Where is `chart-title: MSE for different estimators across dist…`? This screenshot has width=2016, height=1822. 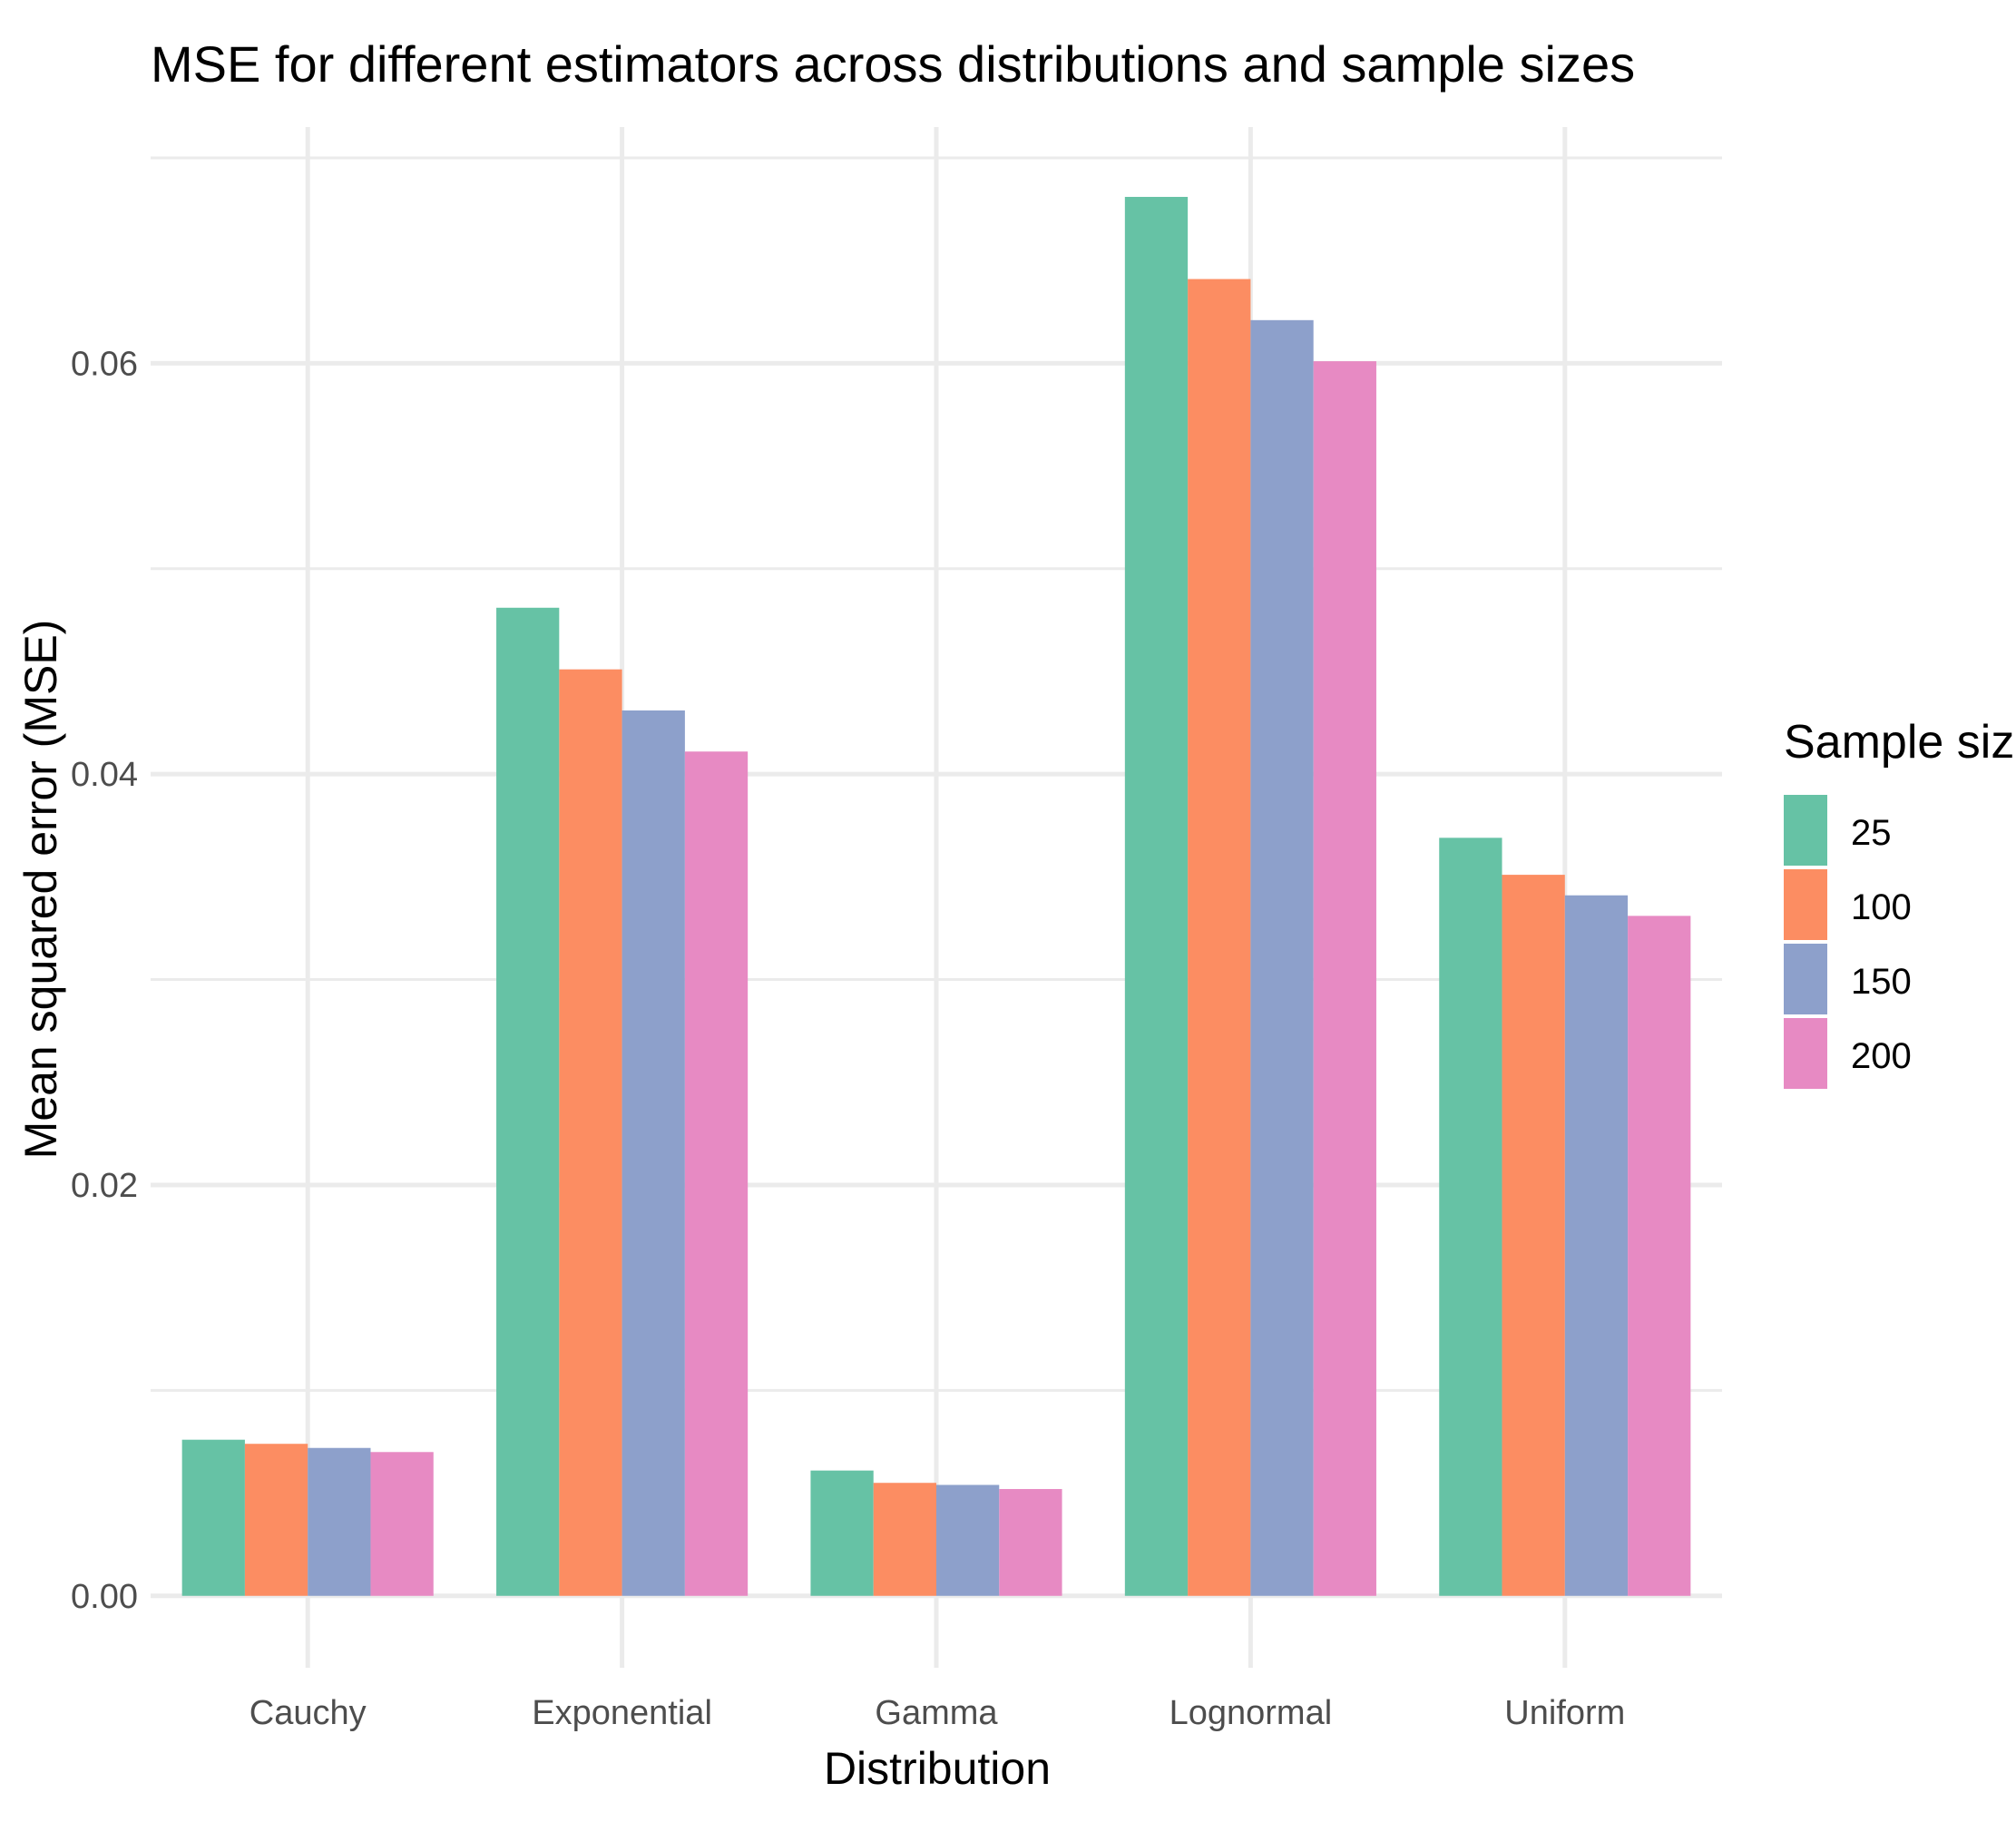
chart-title: MSE for different estimators across dist… is located at coordinates (893, 64).